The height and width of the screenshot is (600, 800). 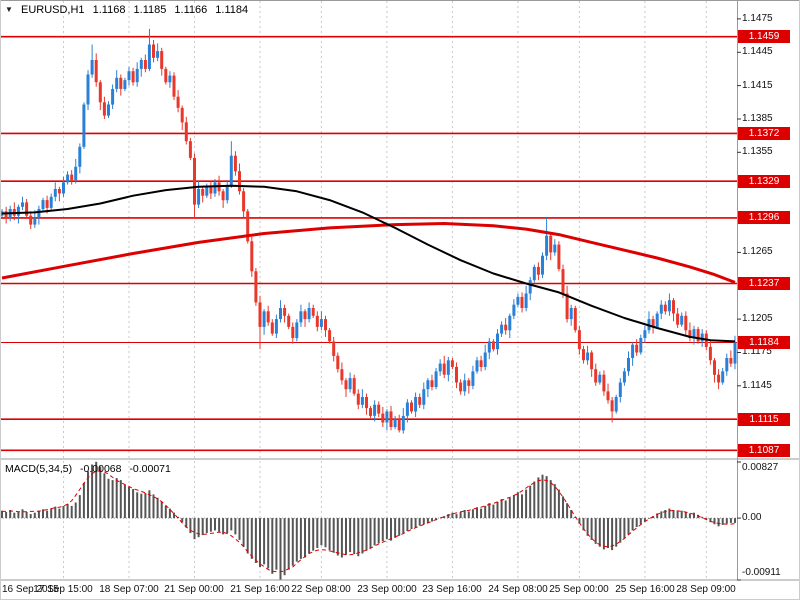 I want to click on time-axis-label: 25 Sep 16:00, so click(x=645, y=589).